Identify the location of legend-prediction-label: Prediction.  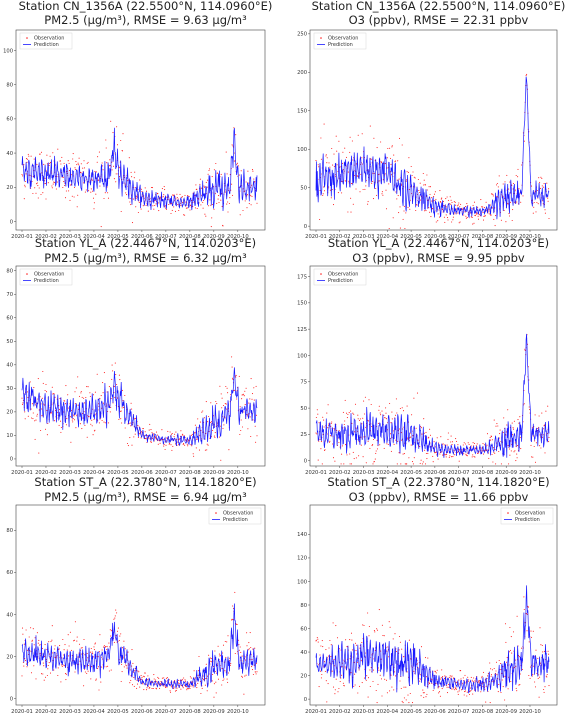
(235, 520).